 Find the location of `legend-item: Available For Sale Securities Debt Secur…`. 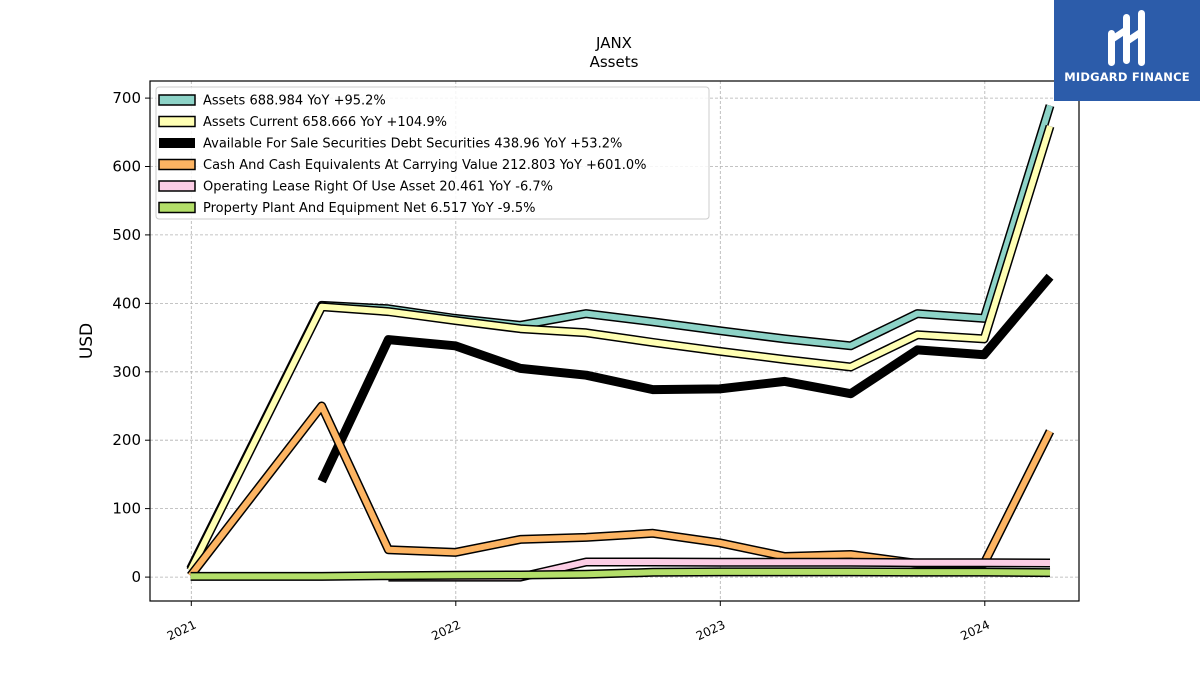

legend-item: Available For Sale Securities Debt Secur… is located at coordinates (390, 144).